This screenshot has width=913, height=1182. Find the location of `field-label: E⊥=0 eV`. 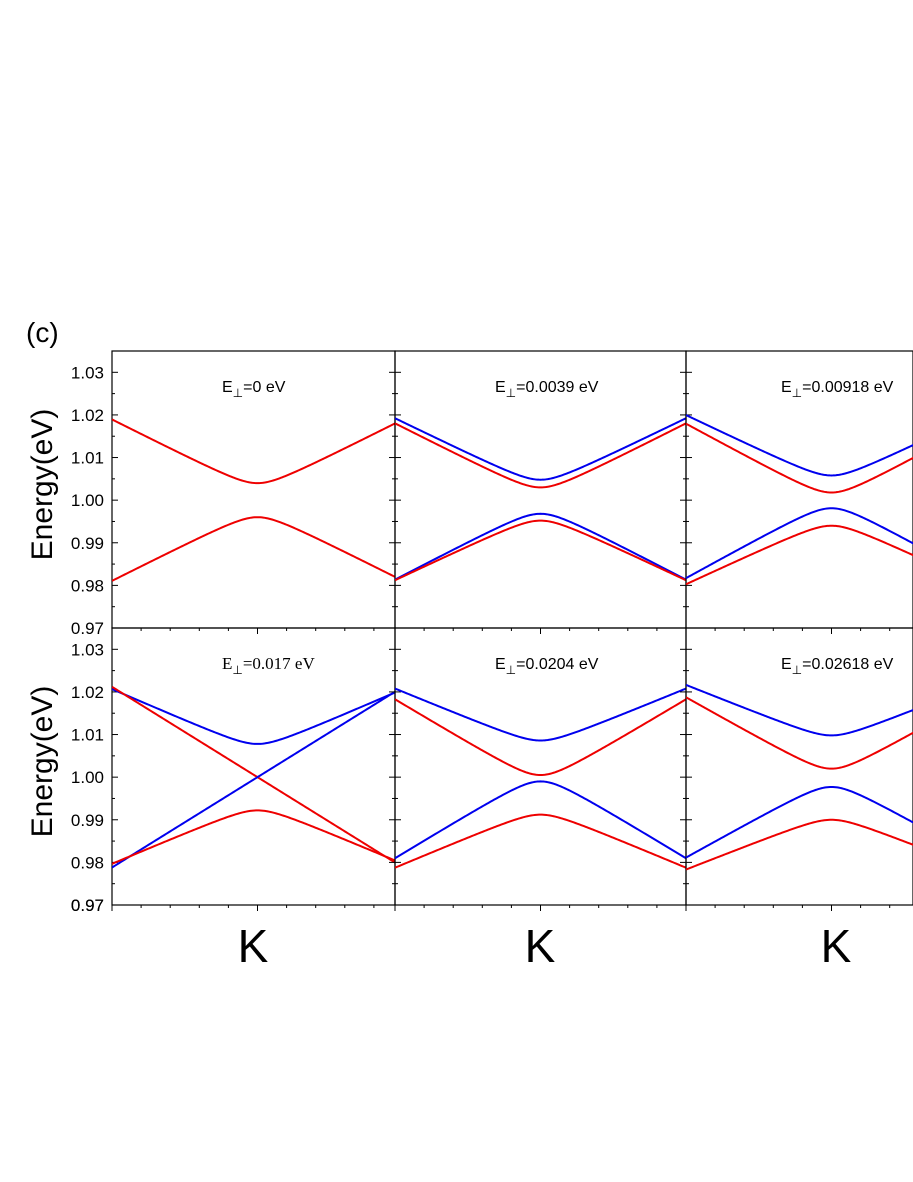

field-label: E⊥=0 eV is located at coordinates (254, 389).